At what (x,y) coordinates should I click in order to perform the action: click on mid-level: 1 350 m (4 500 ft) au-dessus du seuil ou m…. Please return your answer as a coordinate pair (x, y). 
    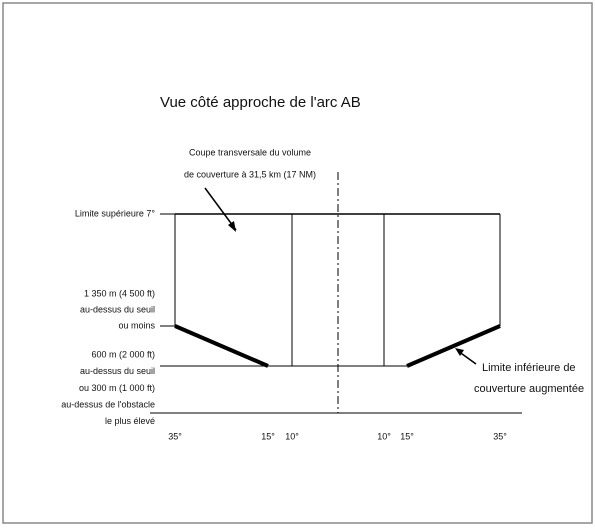
    Looking at the image, I should click on (118, 309).